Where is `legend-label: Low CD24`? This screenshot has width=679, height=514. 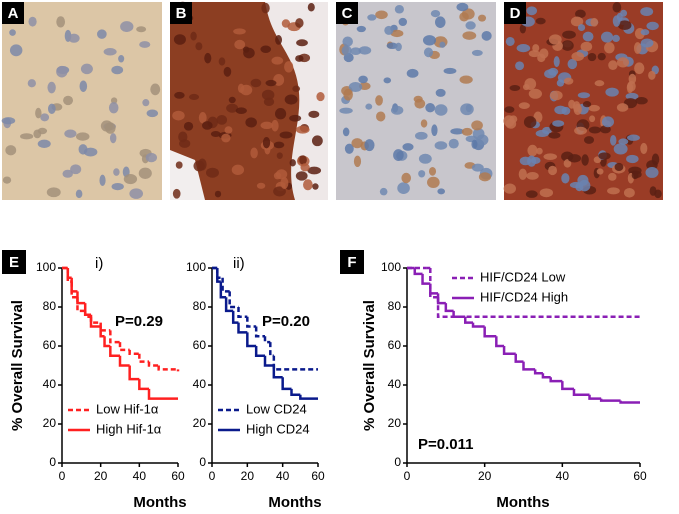 legend-label: Low CD24 is located at coordinates (276, 408).